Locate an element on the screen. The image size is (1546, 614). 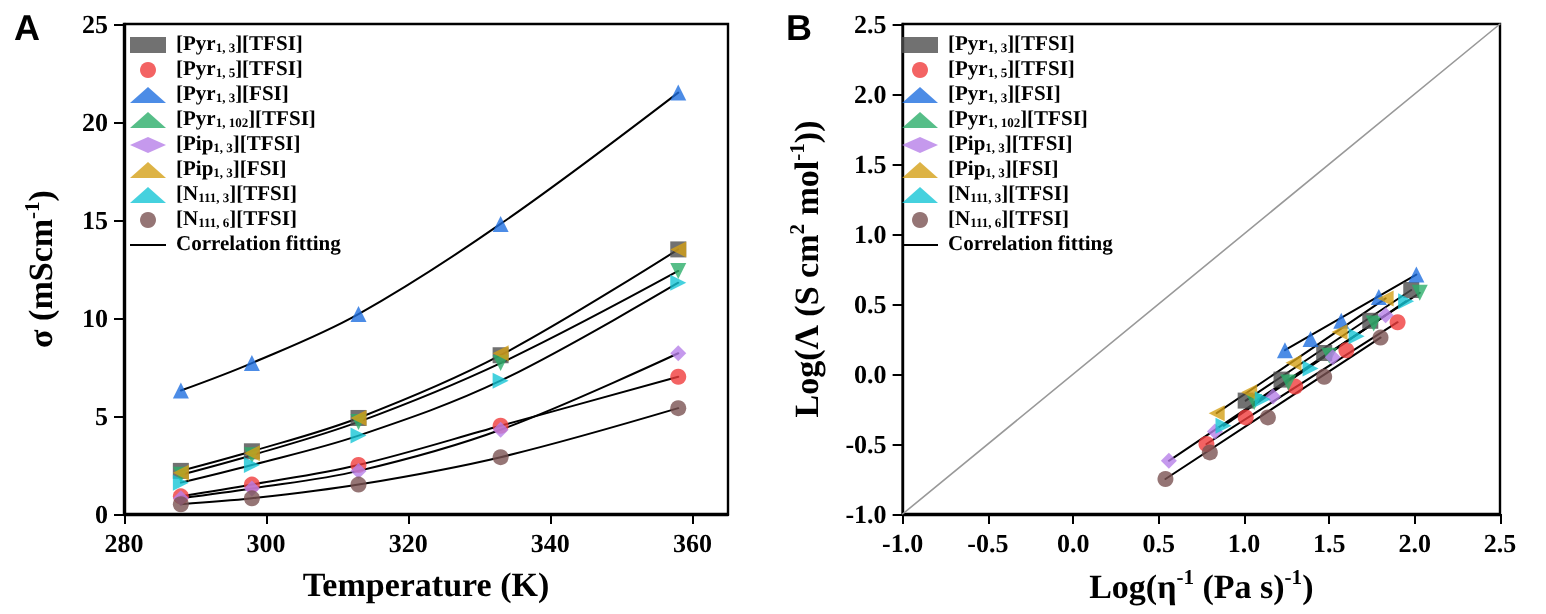
x-tick-label: 2.5 is located at coordinates (1500, 543).